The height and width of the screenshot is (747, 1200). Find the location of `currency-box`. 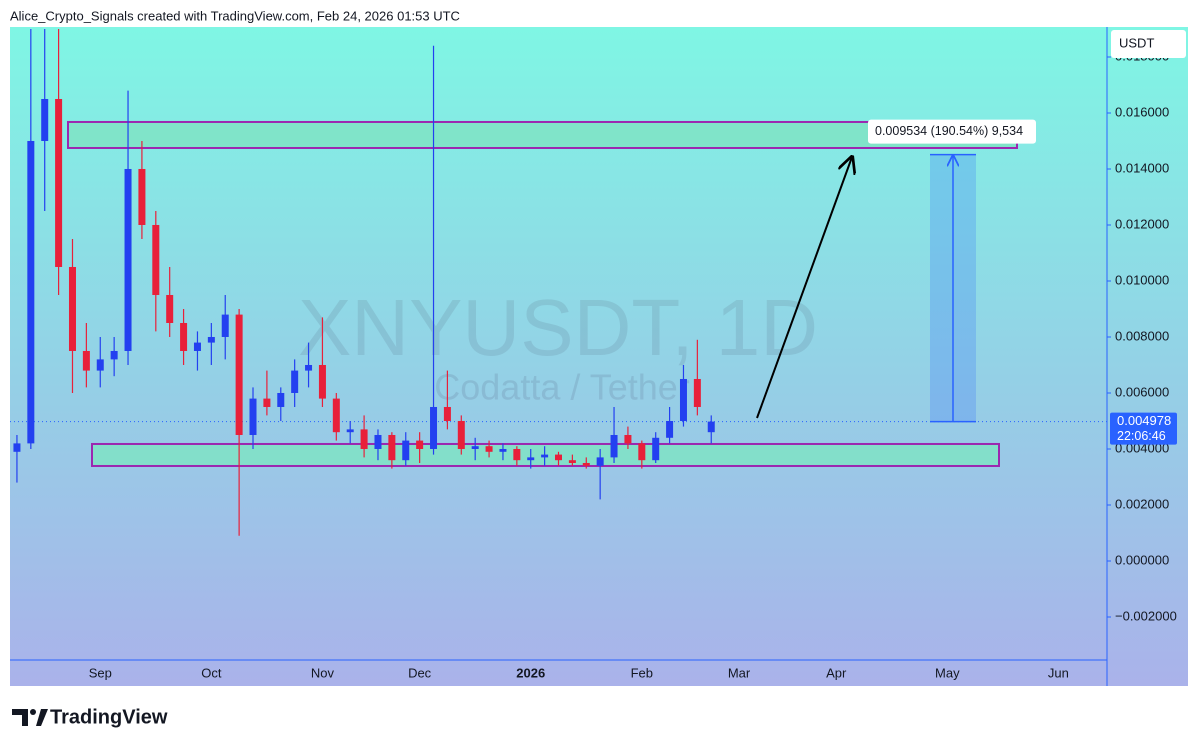

currency-box is located at coordinates (1148, 44).